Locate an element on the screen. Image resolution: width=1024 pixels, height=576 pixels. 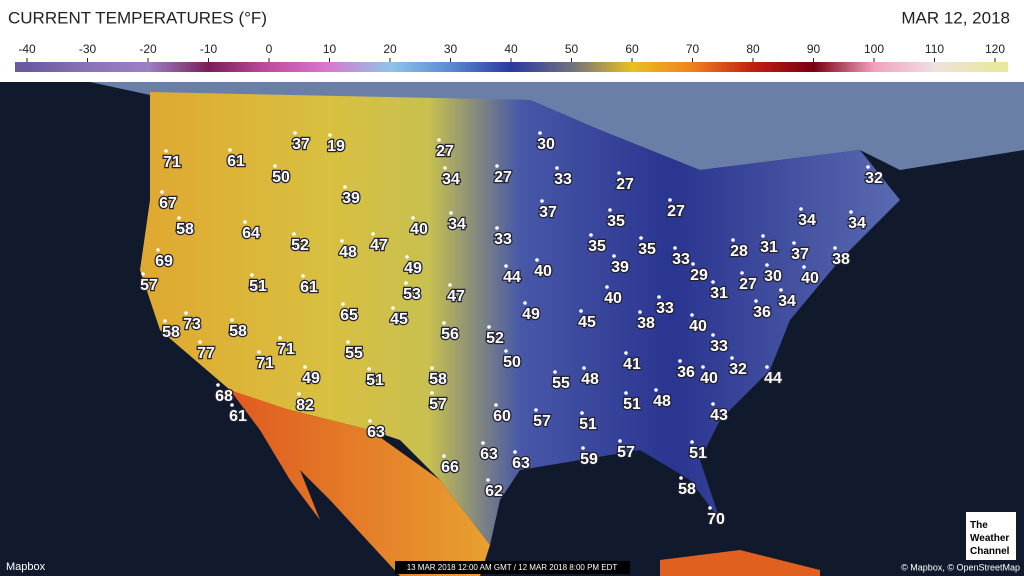
temperature: 69 is located at coordinates (164, 261).